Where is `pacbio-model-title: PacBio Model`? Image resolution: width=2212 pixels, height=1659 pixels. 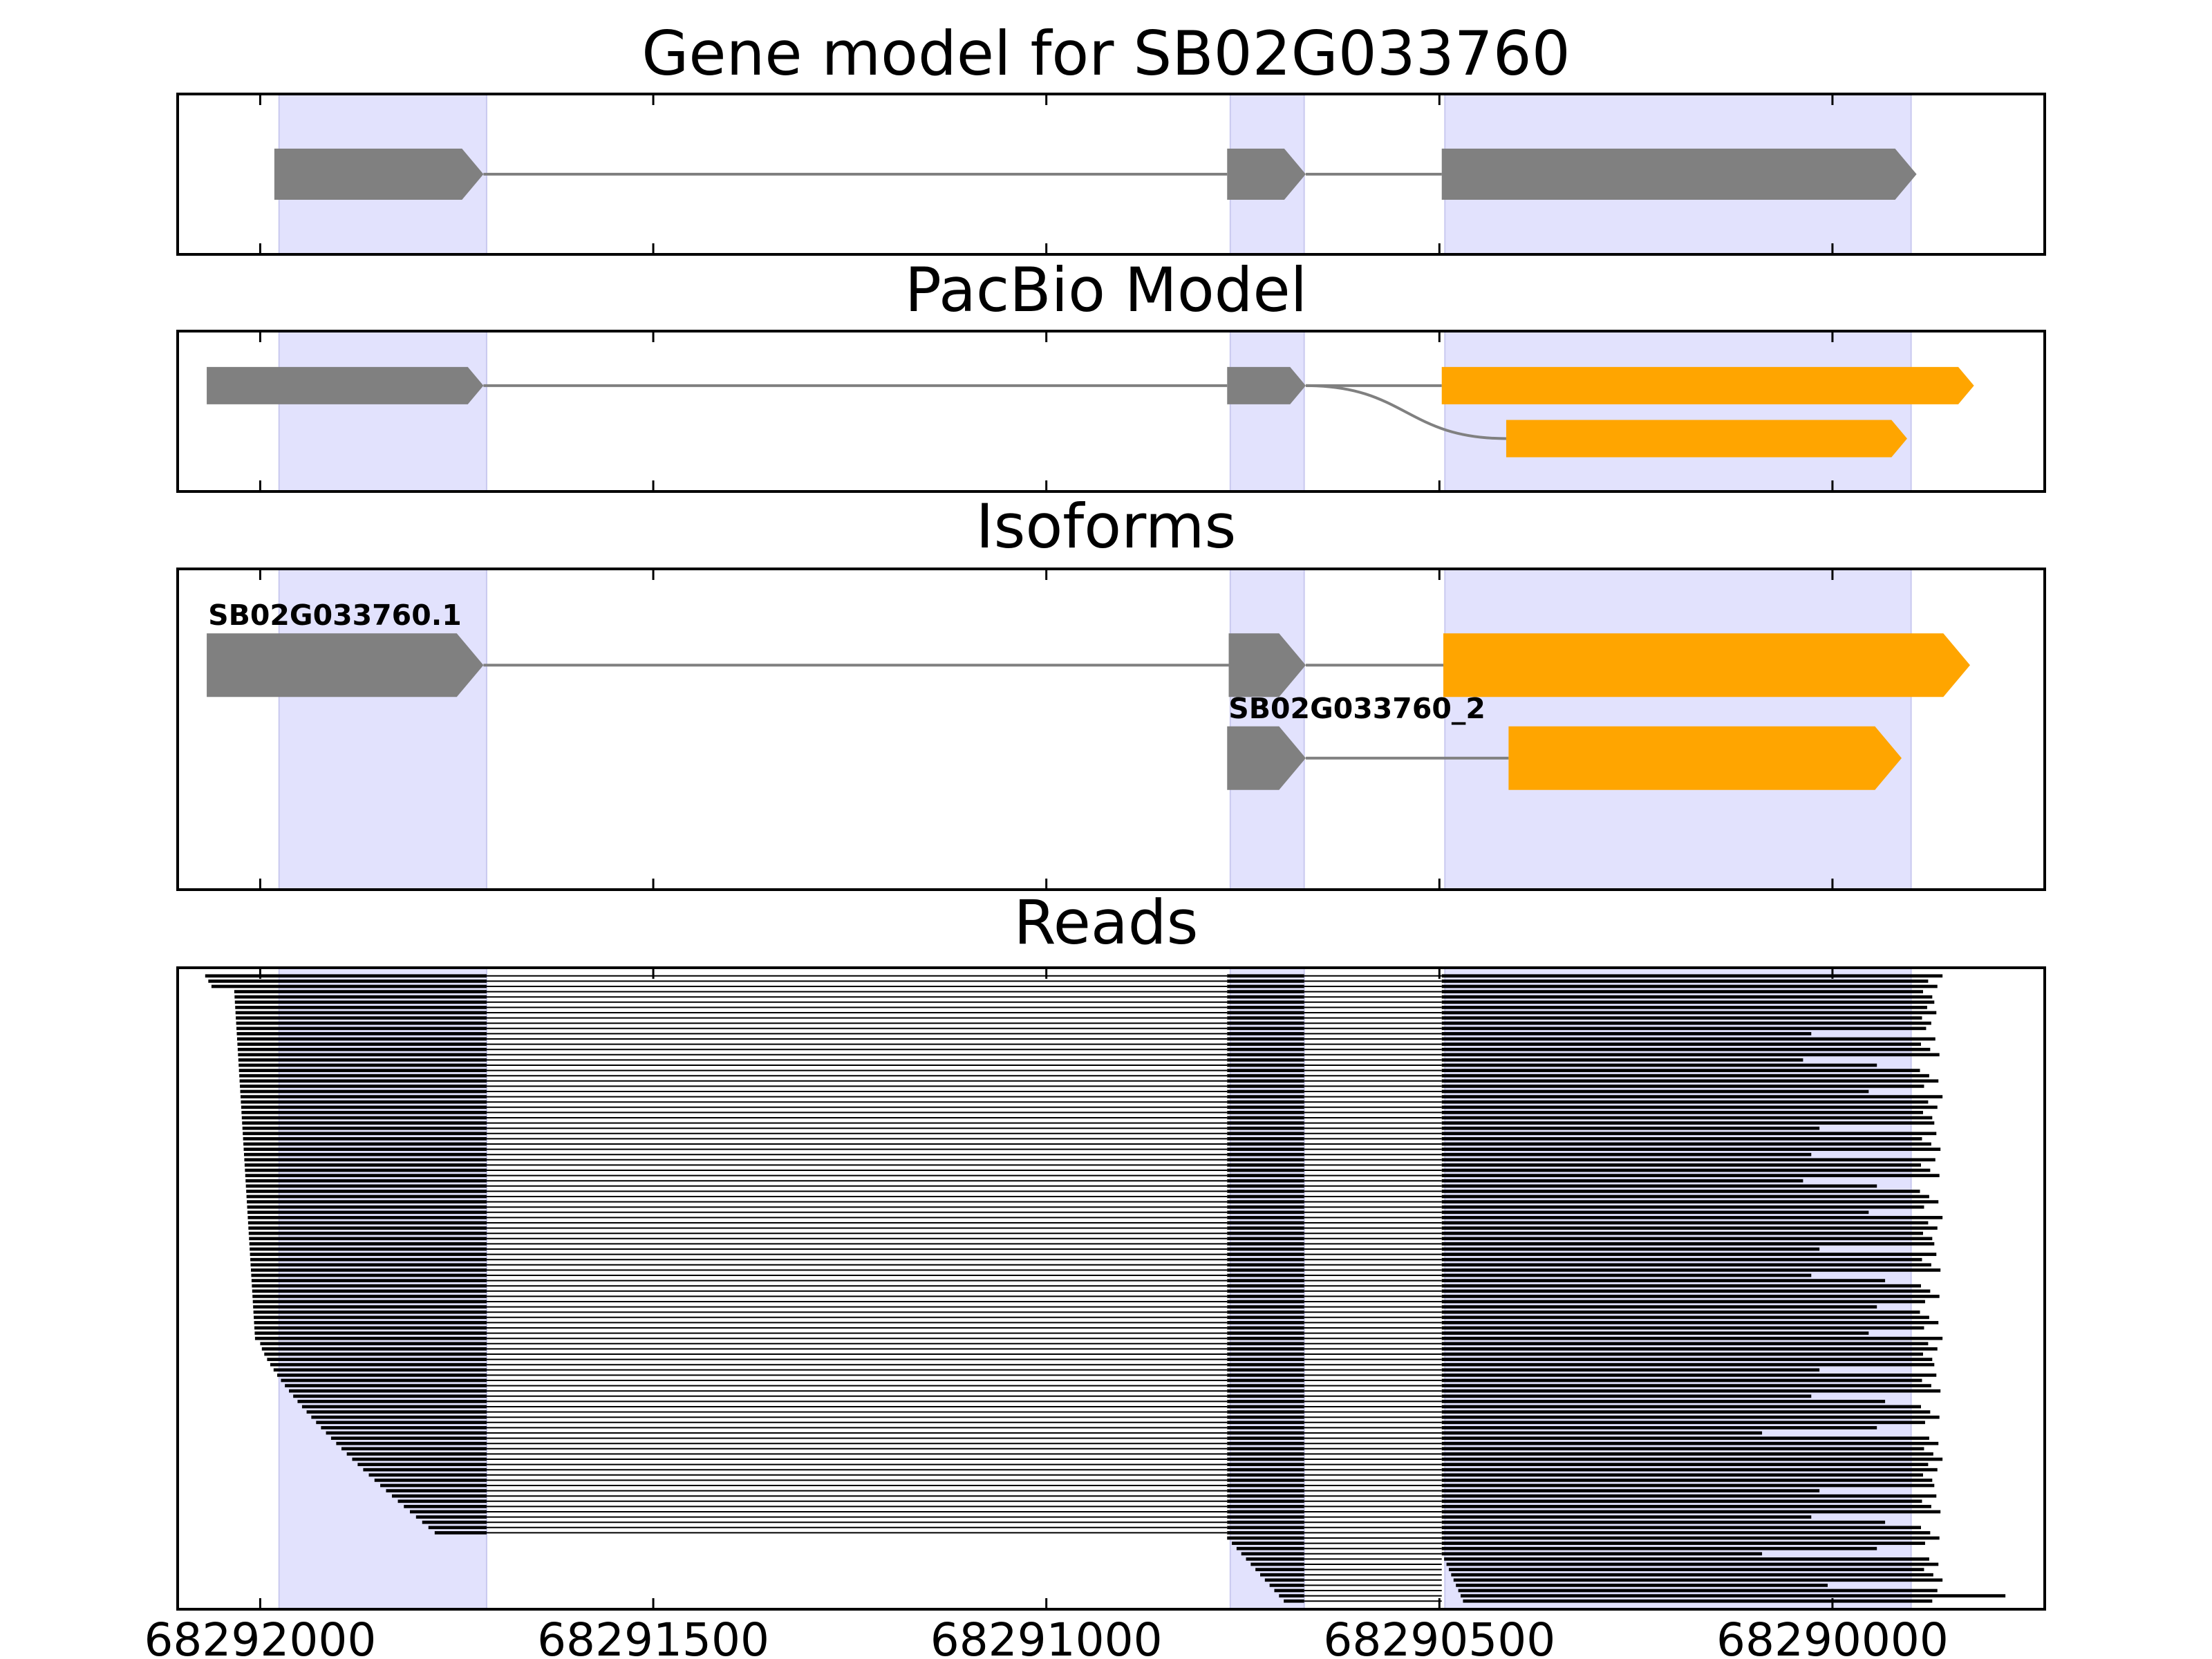
pacbio-model-title: PacBio Model is located at coordinates (1106, 290).